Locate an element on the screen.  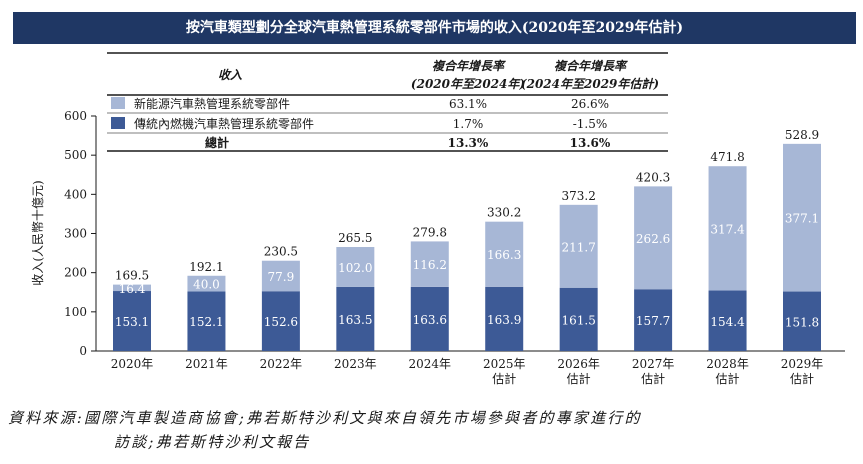
total-label: 總計 is located at coordinates (217, 142).